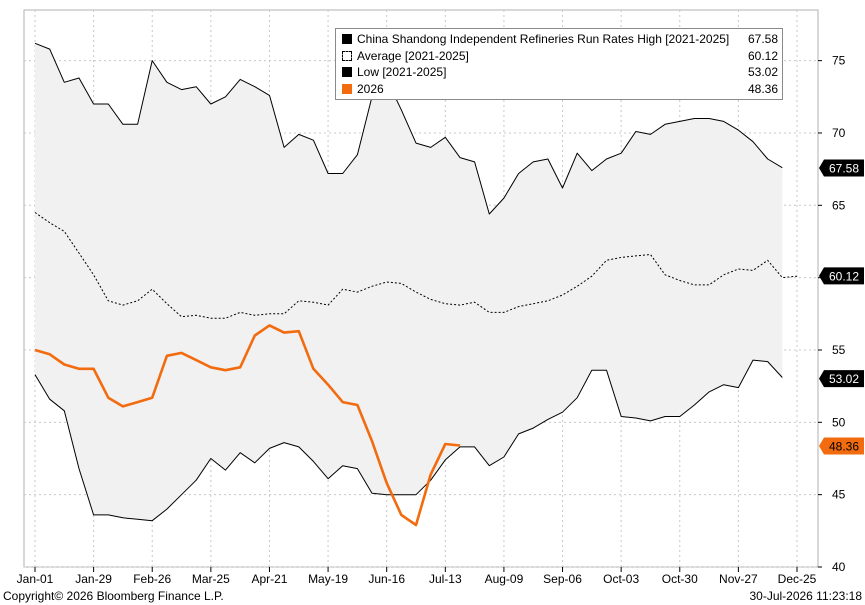  Describe the element at coordinates (805, 596) in the screenshot. I see `timestamp-text: 30-Jul-2026 11:23:18` at that location.